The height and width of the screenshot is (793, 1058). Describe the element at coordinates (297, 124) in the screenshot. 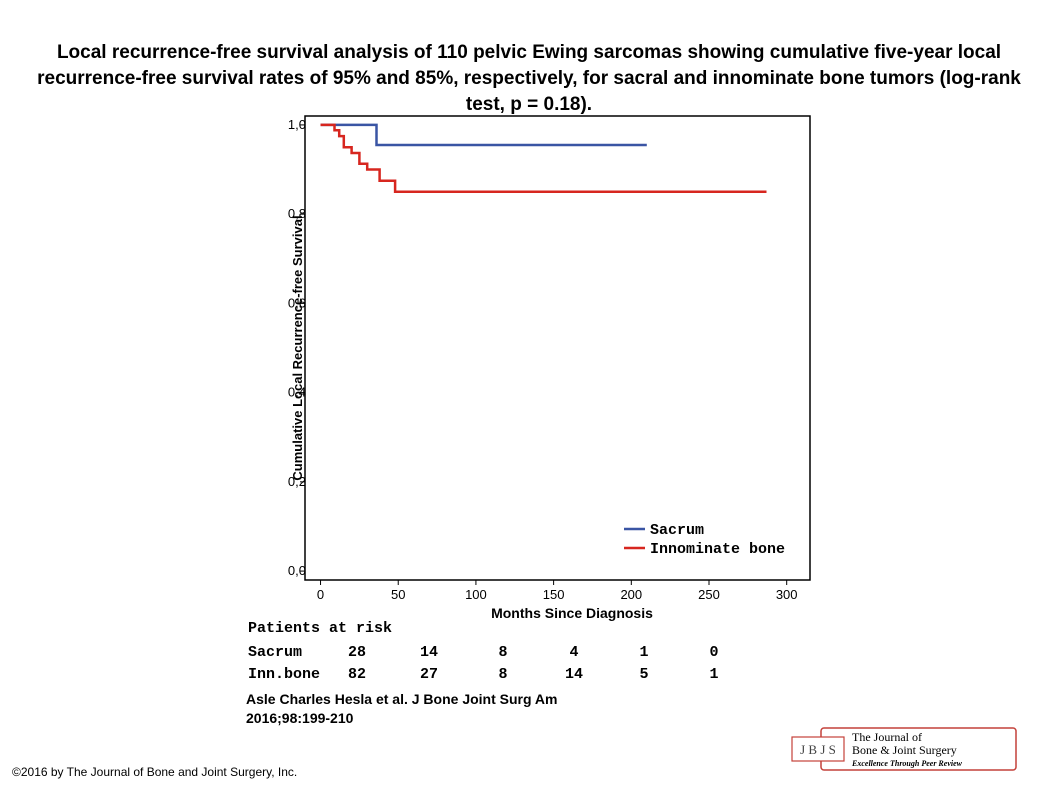

I see `y-tick-label: 1,0` at that location.